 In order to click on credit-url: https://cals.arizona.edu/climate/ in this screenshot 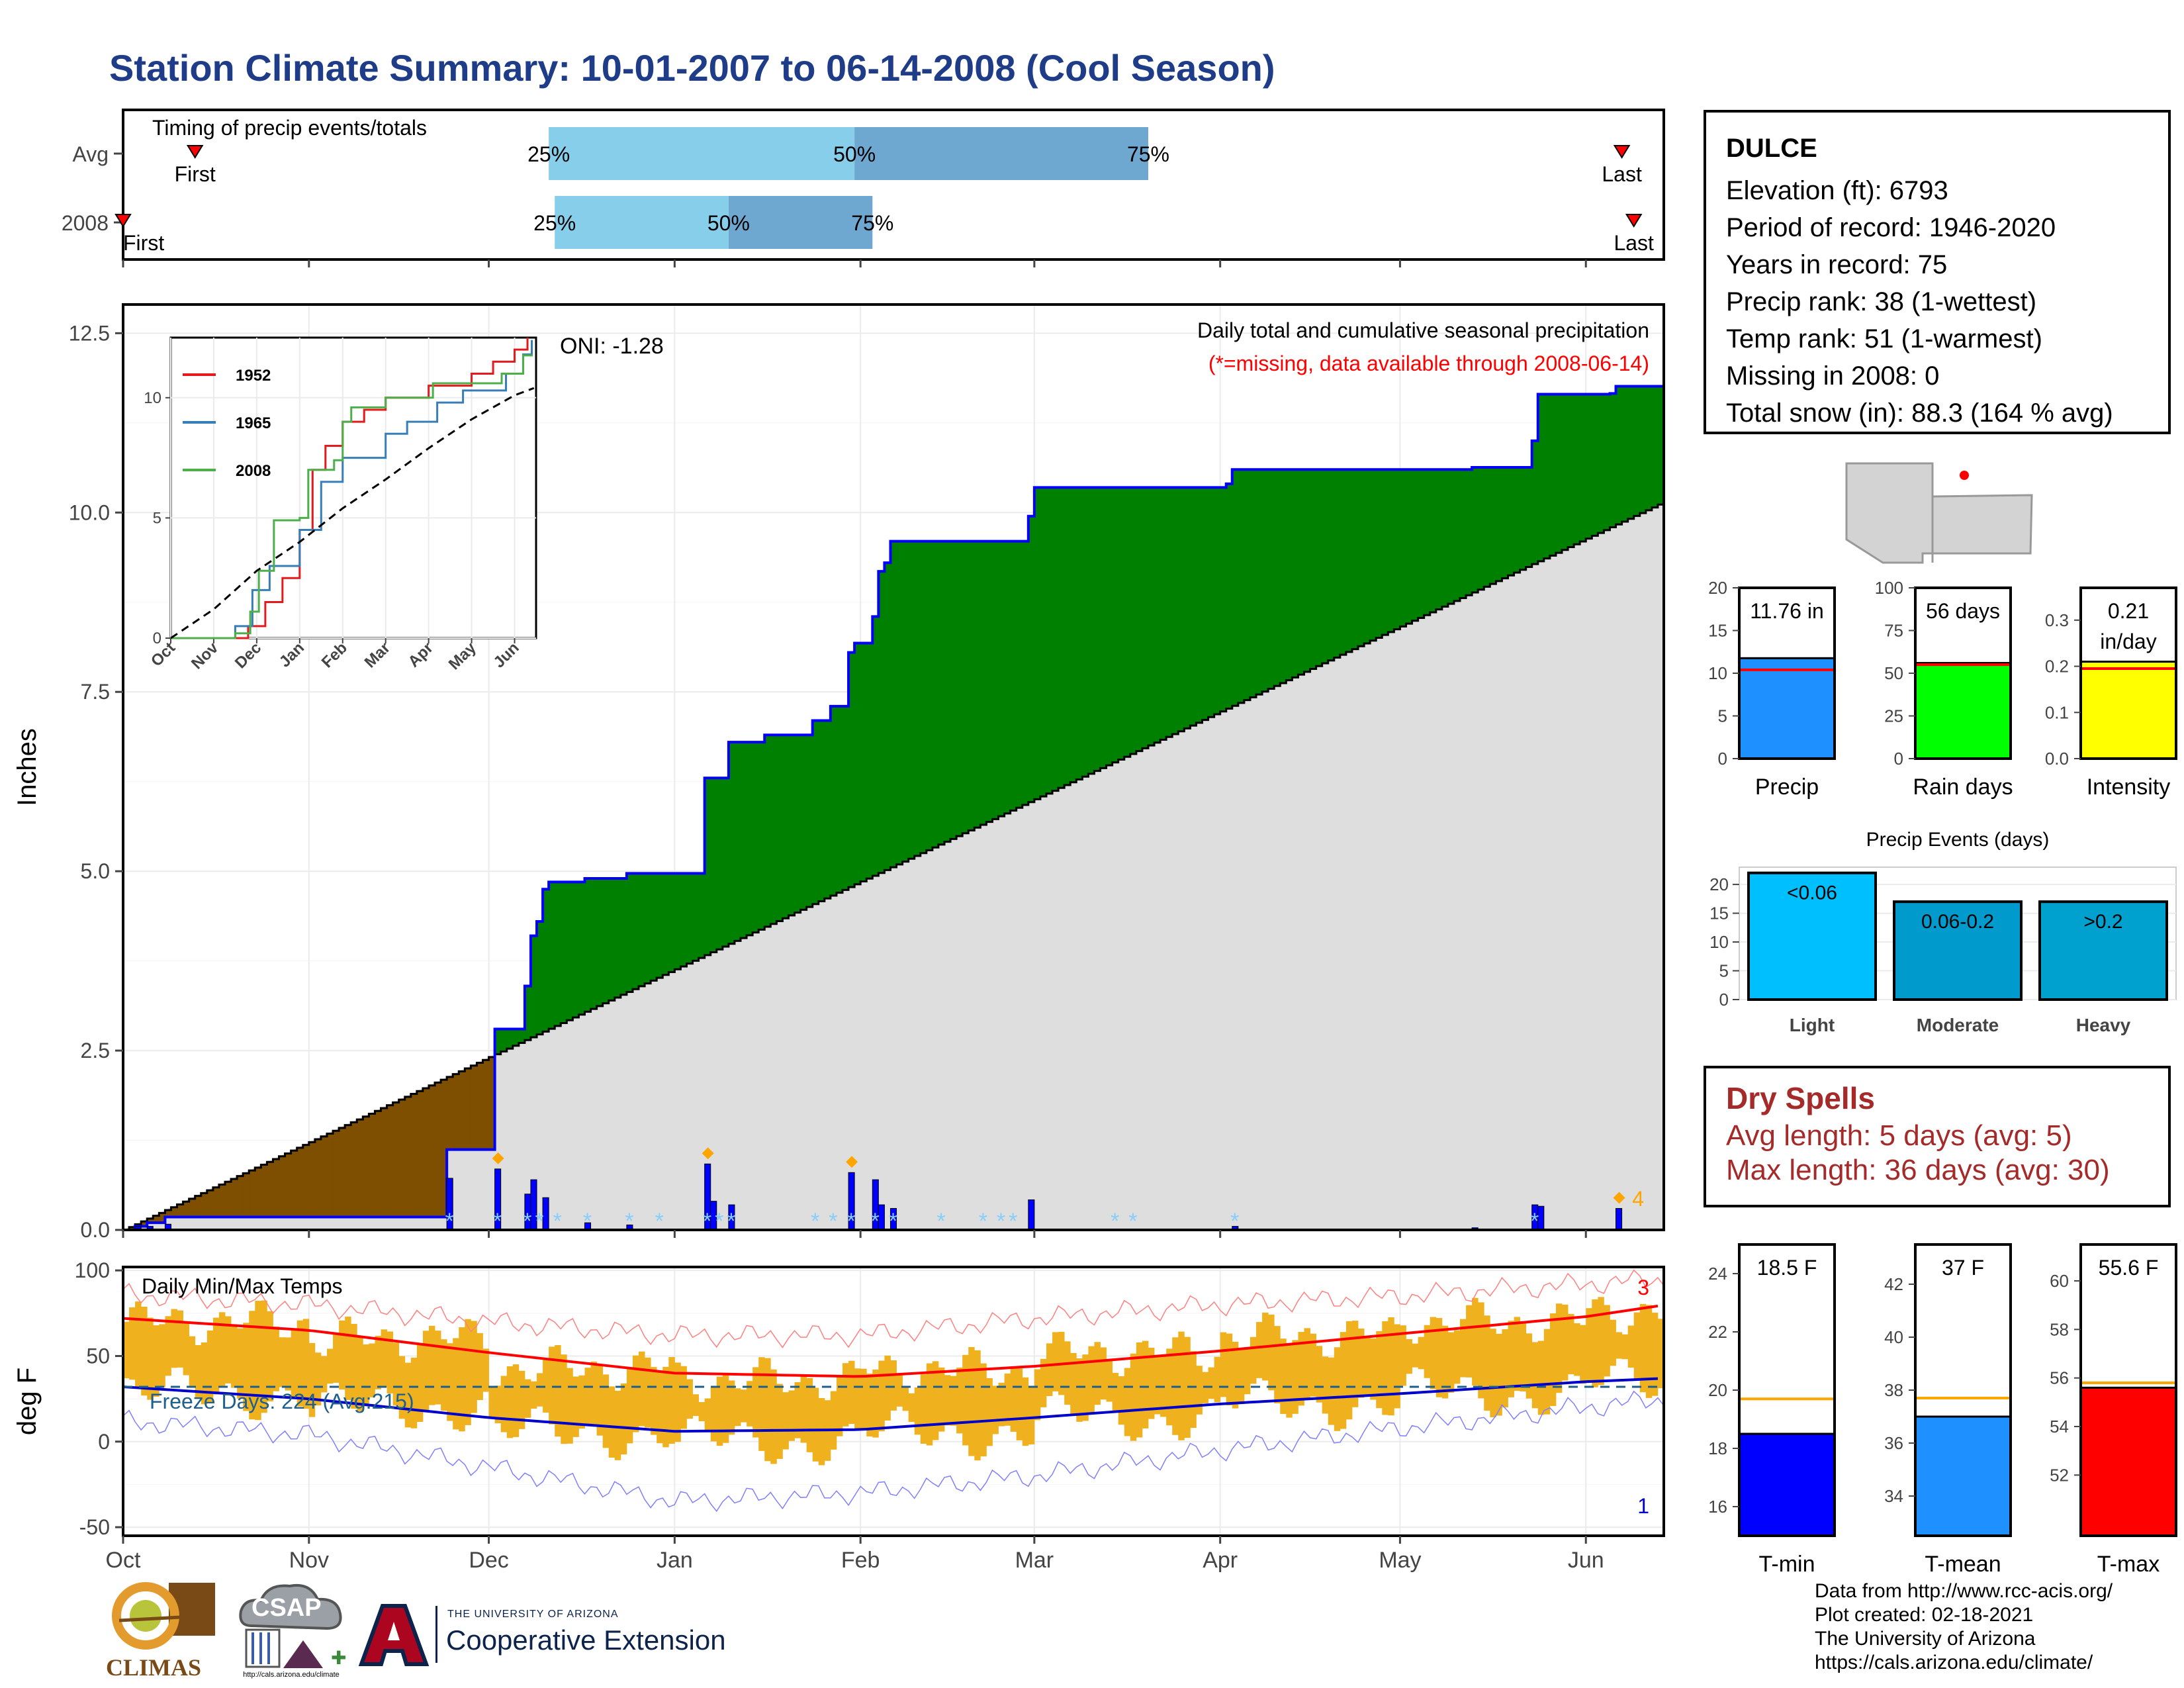, I will do `click(1954, 1662)`.